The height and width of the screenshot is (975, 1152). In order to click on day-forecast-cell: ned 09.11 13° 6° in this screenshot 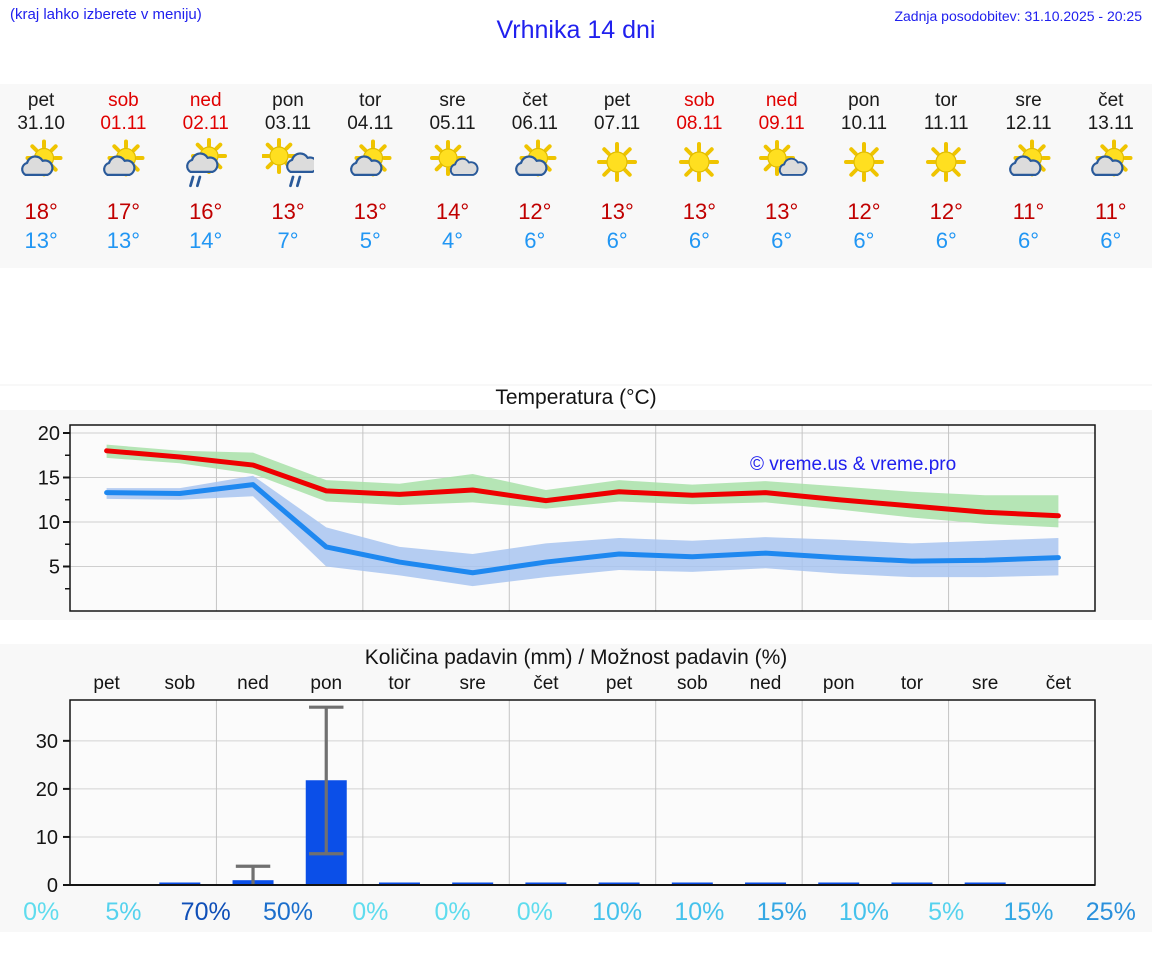, I will do `click(782, 176)`.